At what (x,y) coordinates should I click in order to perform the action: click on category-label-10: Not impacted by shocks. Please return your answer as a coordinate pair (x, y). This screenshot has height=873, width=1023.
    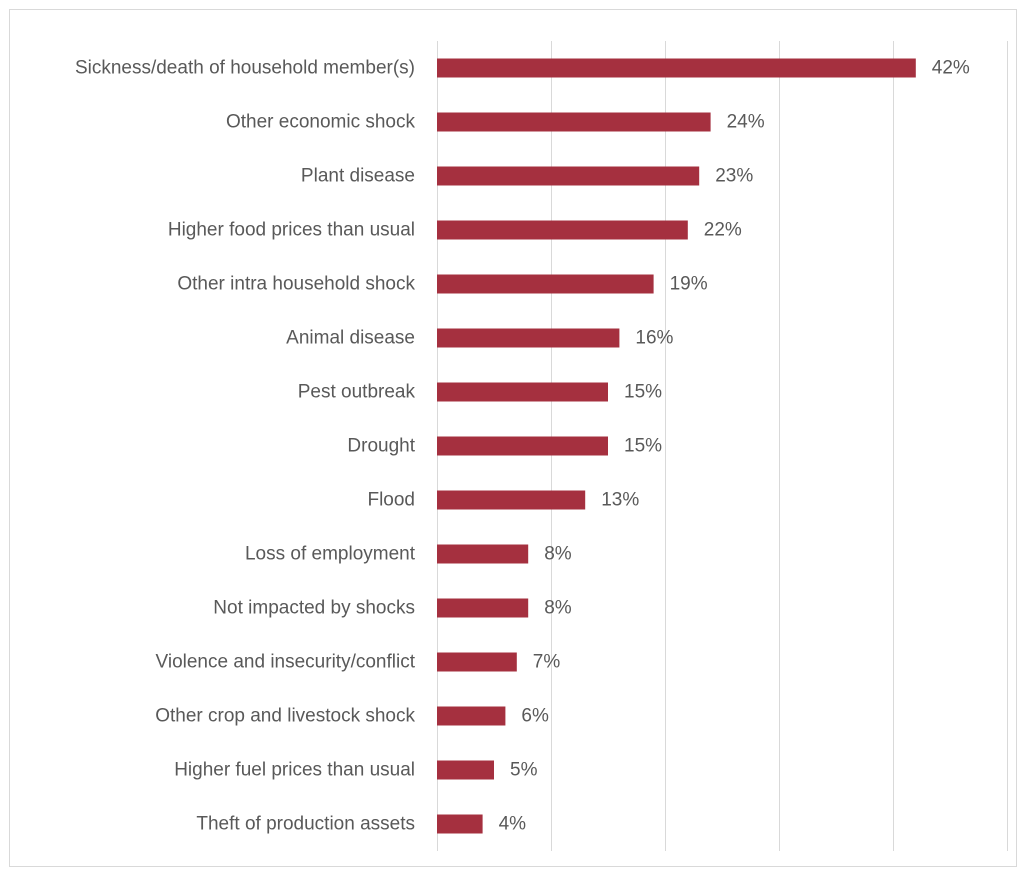
    Looking at the image, I should click on (314, 608).